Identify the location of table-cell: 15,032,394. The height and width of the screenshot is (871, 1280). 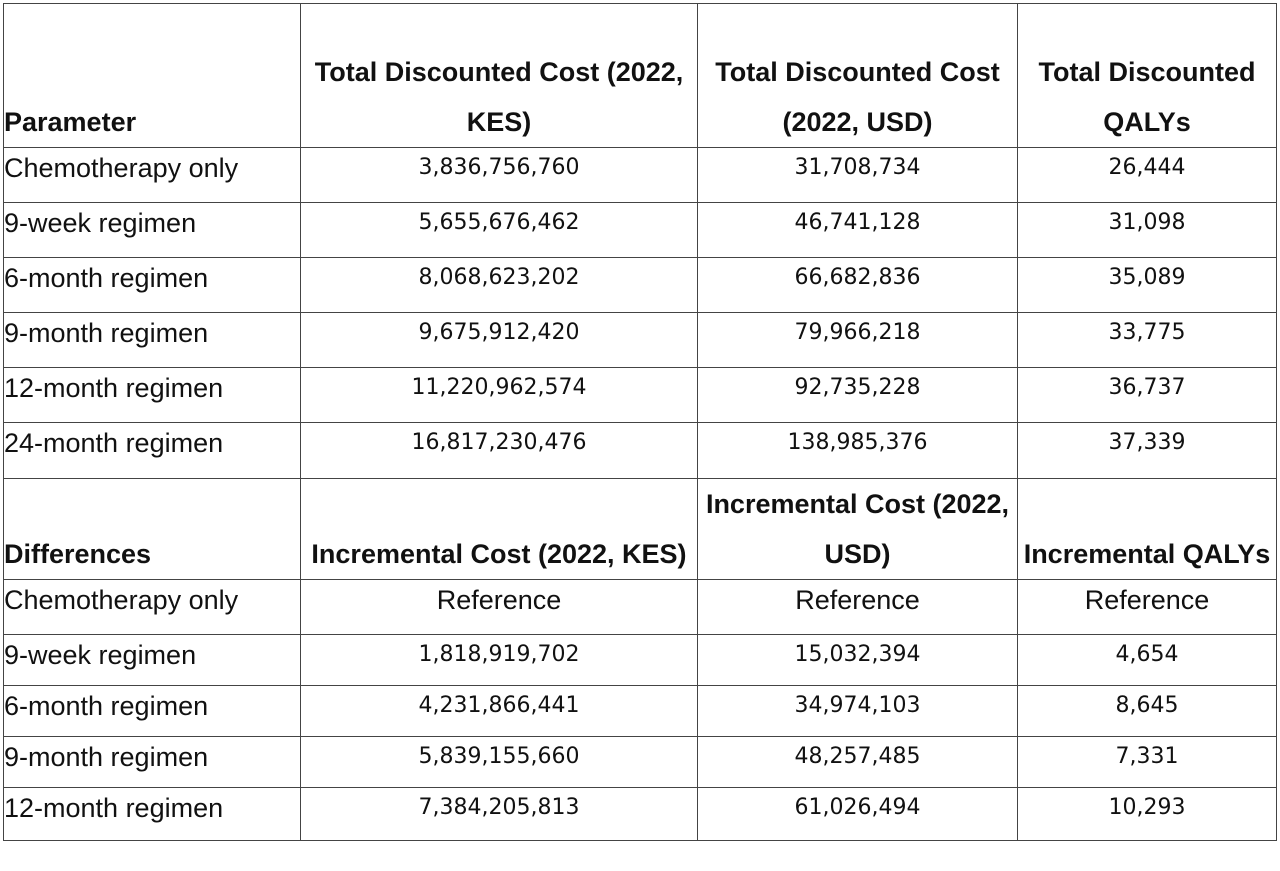
(857, 660).